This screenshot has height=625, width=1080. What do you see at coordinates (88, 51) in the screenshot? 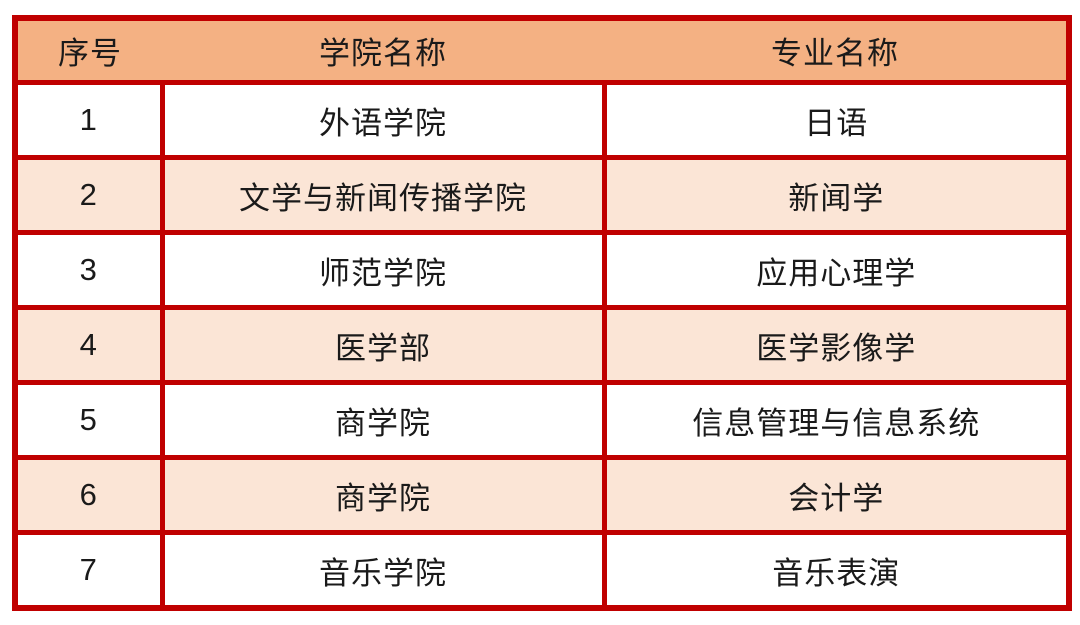
I see `column-header-index: 序号` at bounding box center [88, 51].